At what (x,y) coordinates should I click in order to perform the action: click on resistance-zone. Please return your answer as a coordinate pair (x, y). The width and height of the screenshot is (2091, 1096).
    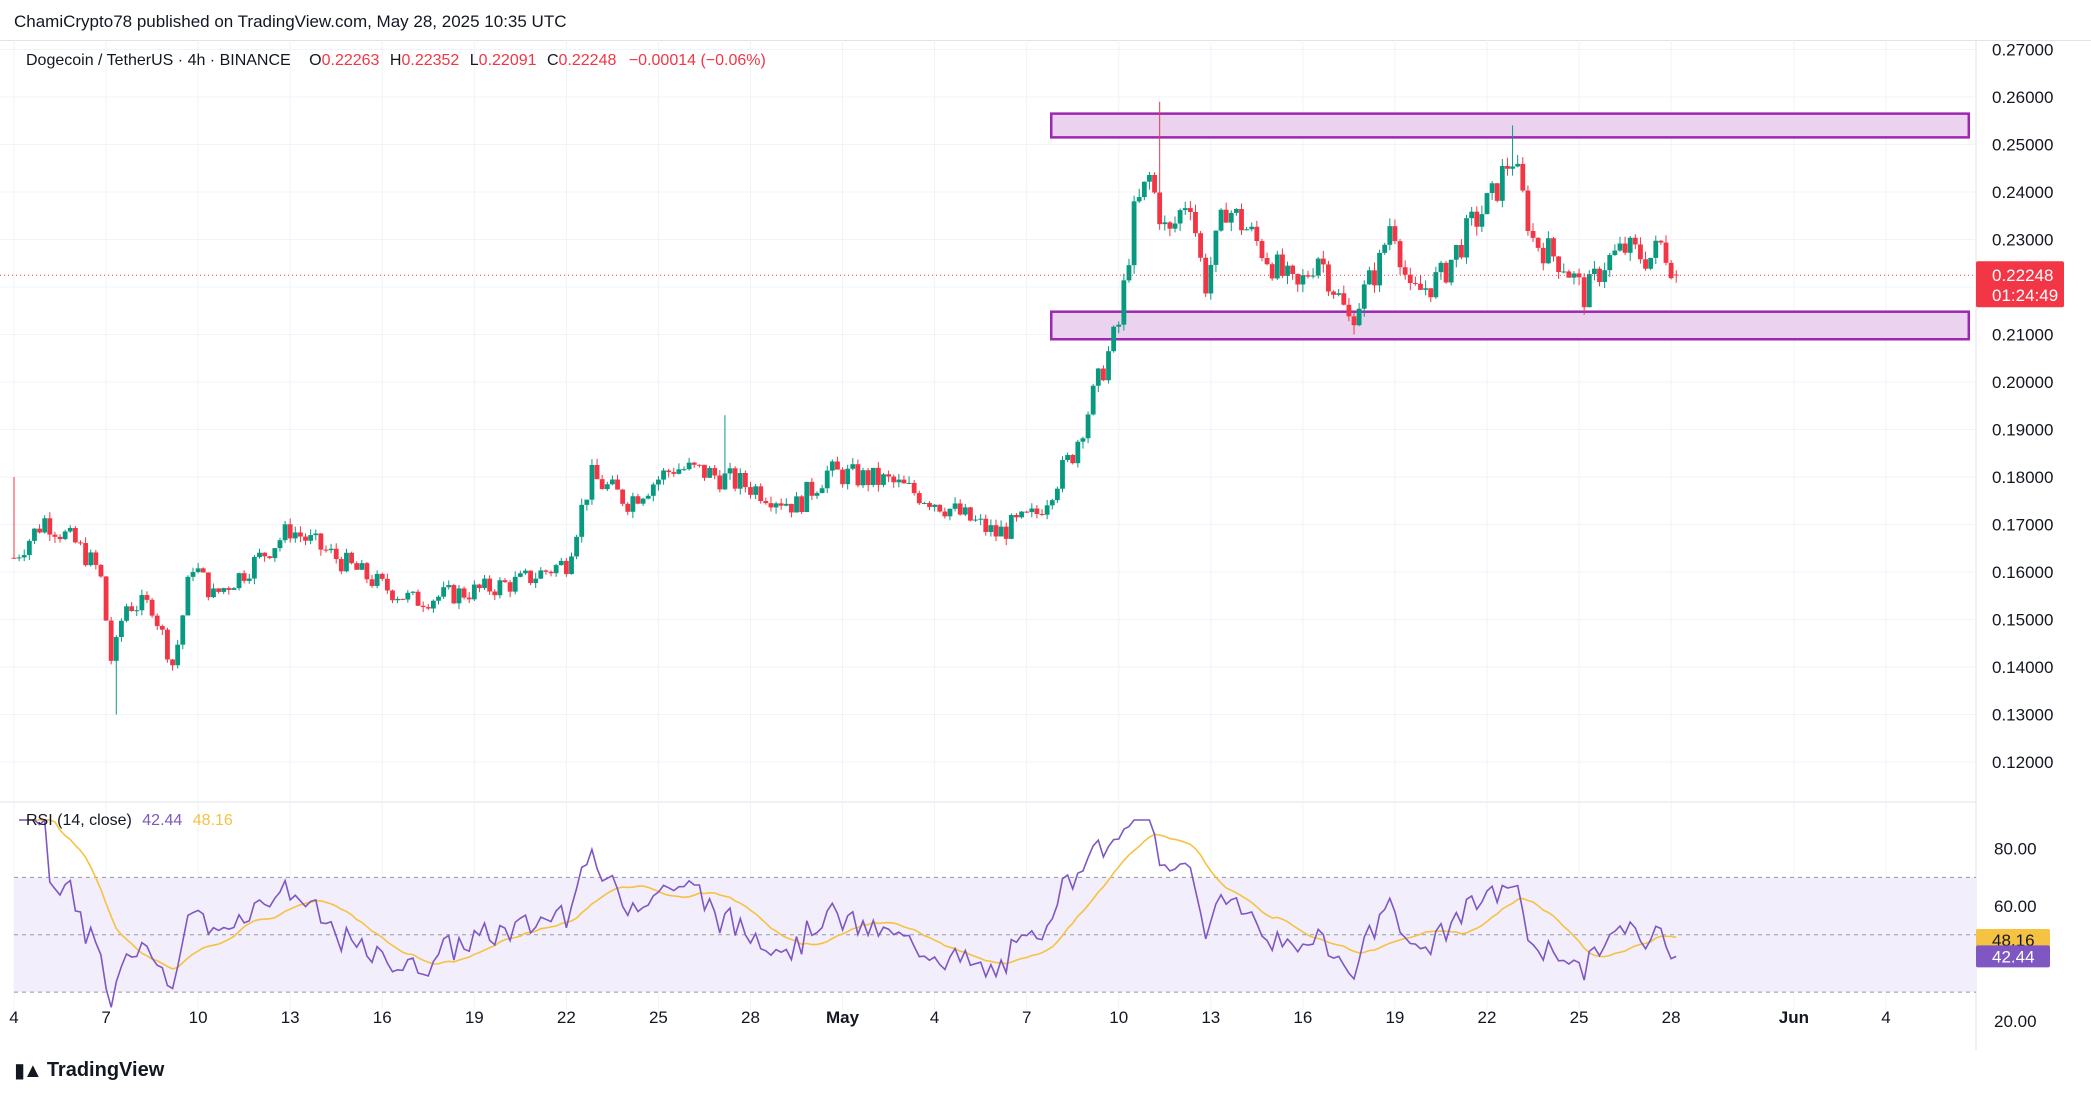
    Looking at the image, I should click on (1510, 125).